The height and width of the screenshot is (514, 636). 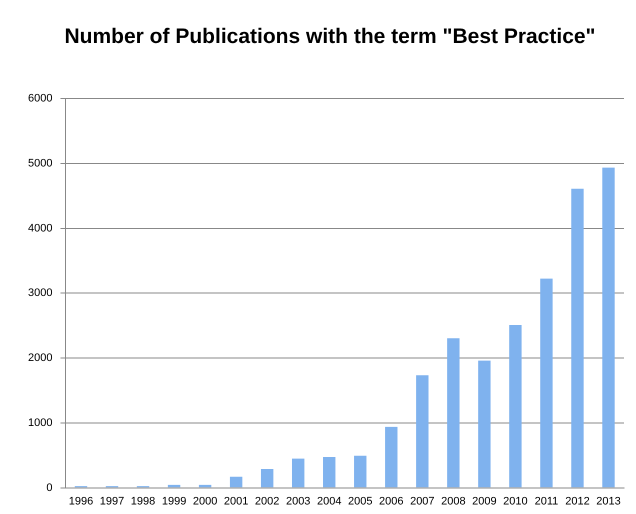 I want to click on x-tick-label: 1997, so click(x=112, y=501).